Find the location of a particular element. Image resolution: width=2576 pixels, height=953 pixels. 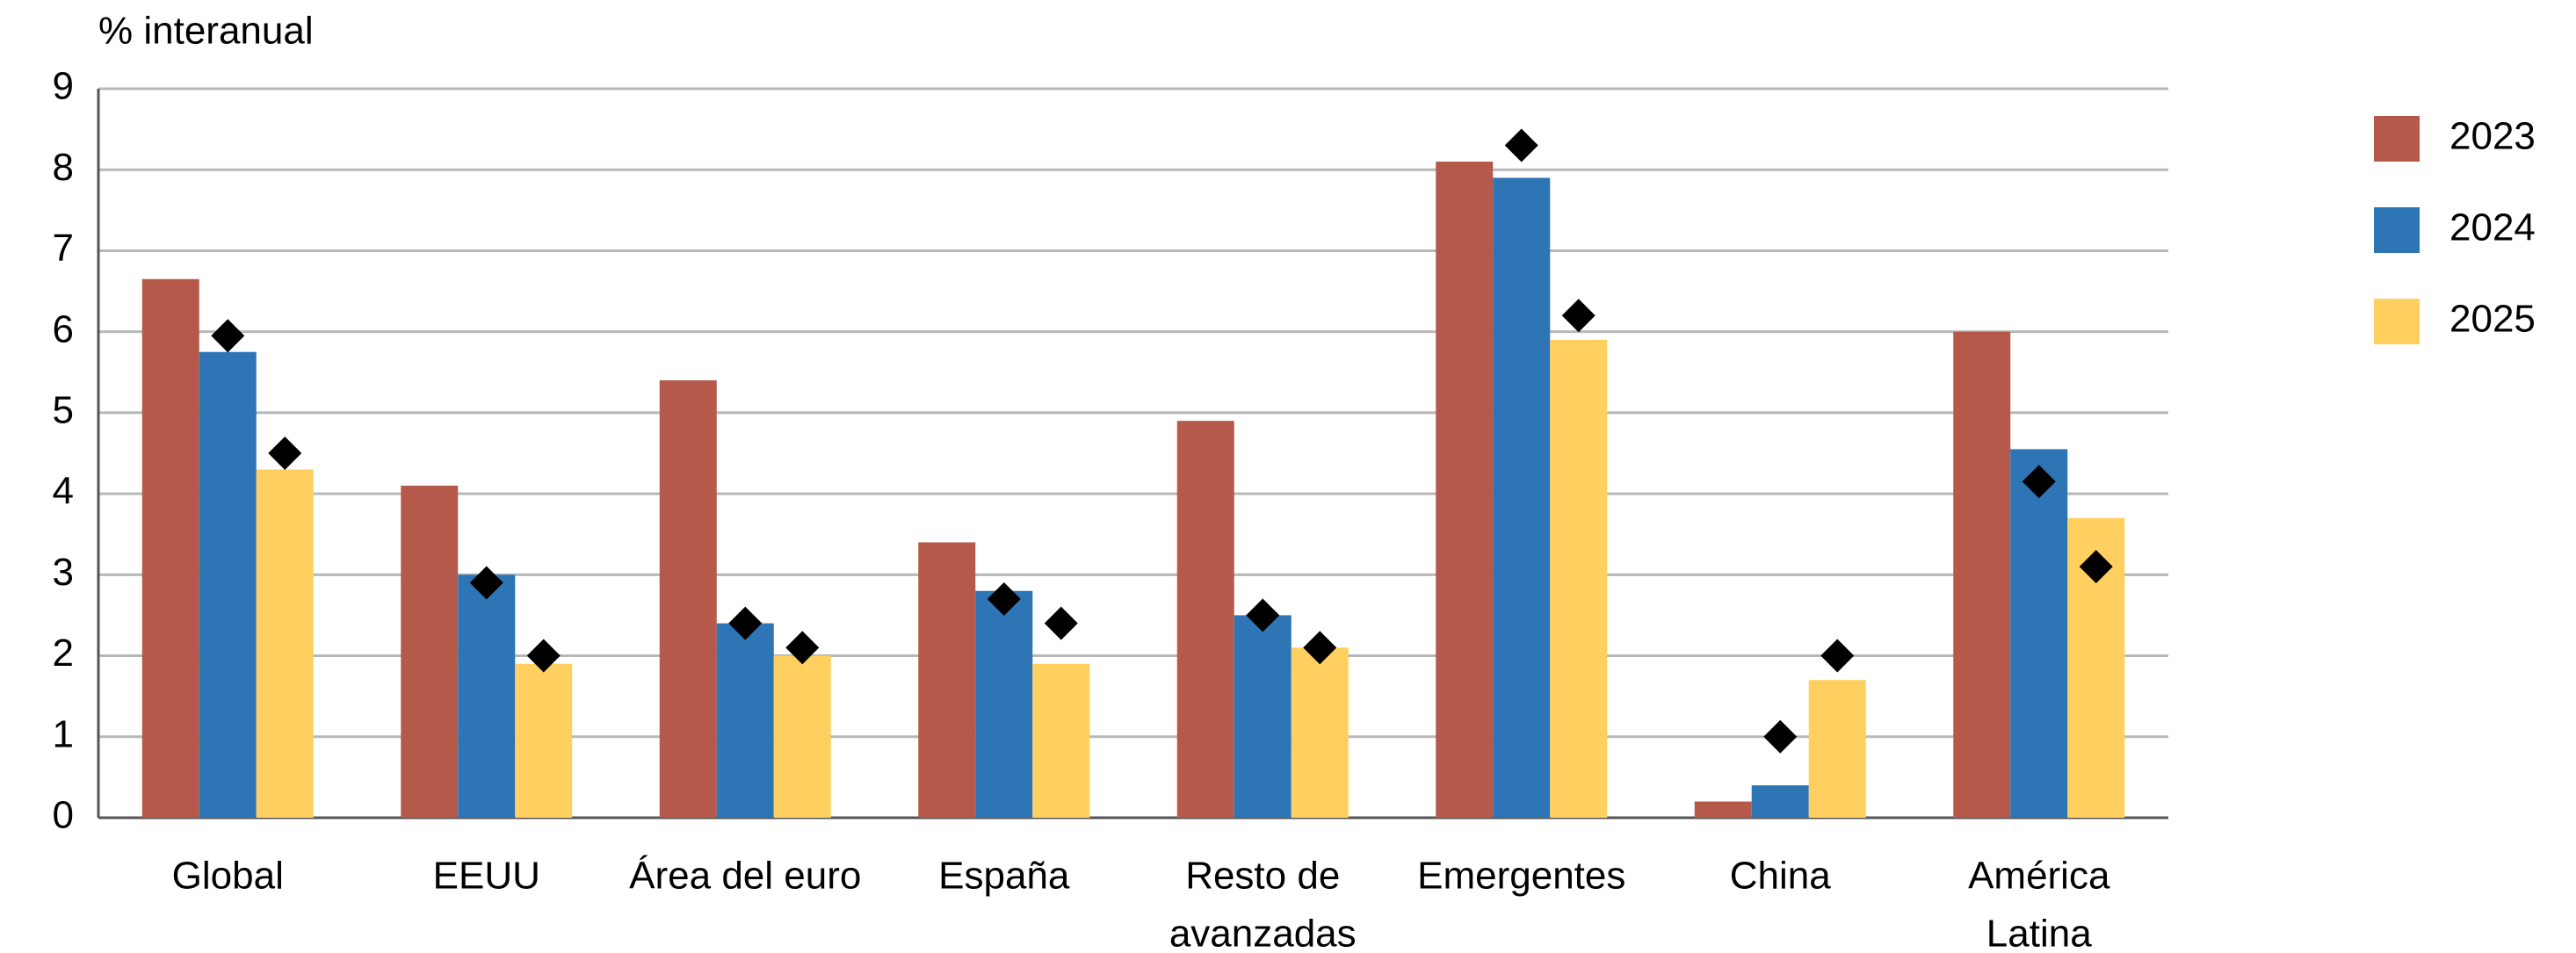

y-tick-label: 0 is located at coordinates (63, 815).